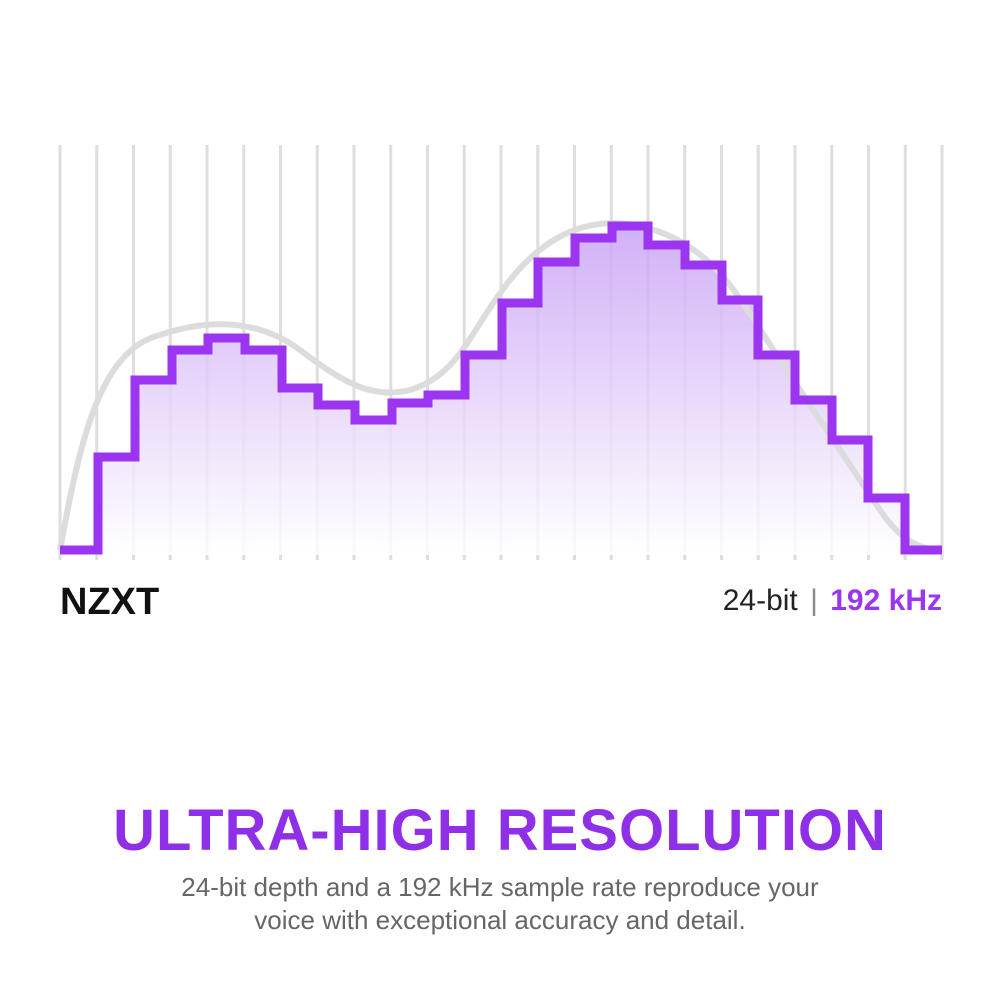 This screenshot has height=1000, width=1000. I want to click on sample-rate: 192 kHz, so click(886, 600).